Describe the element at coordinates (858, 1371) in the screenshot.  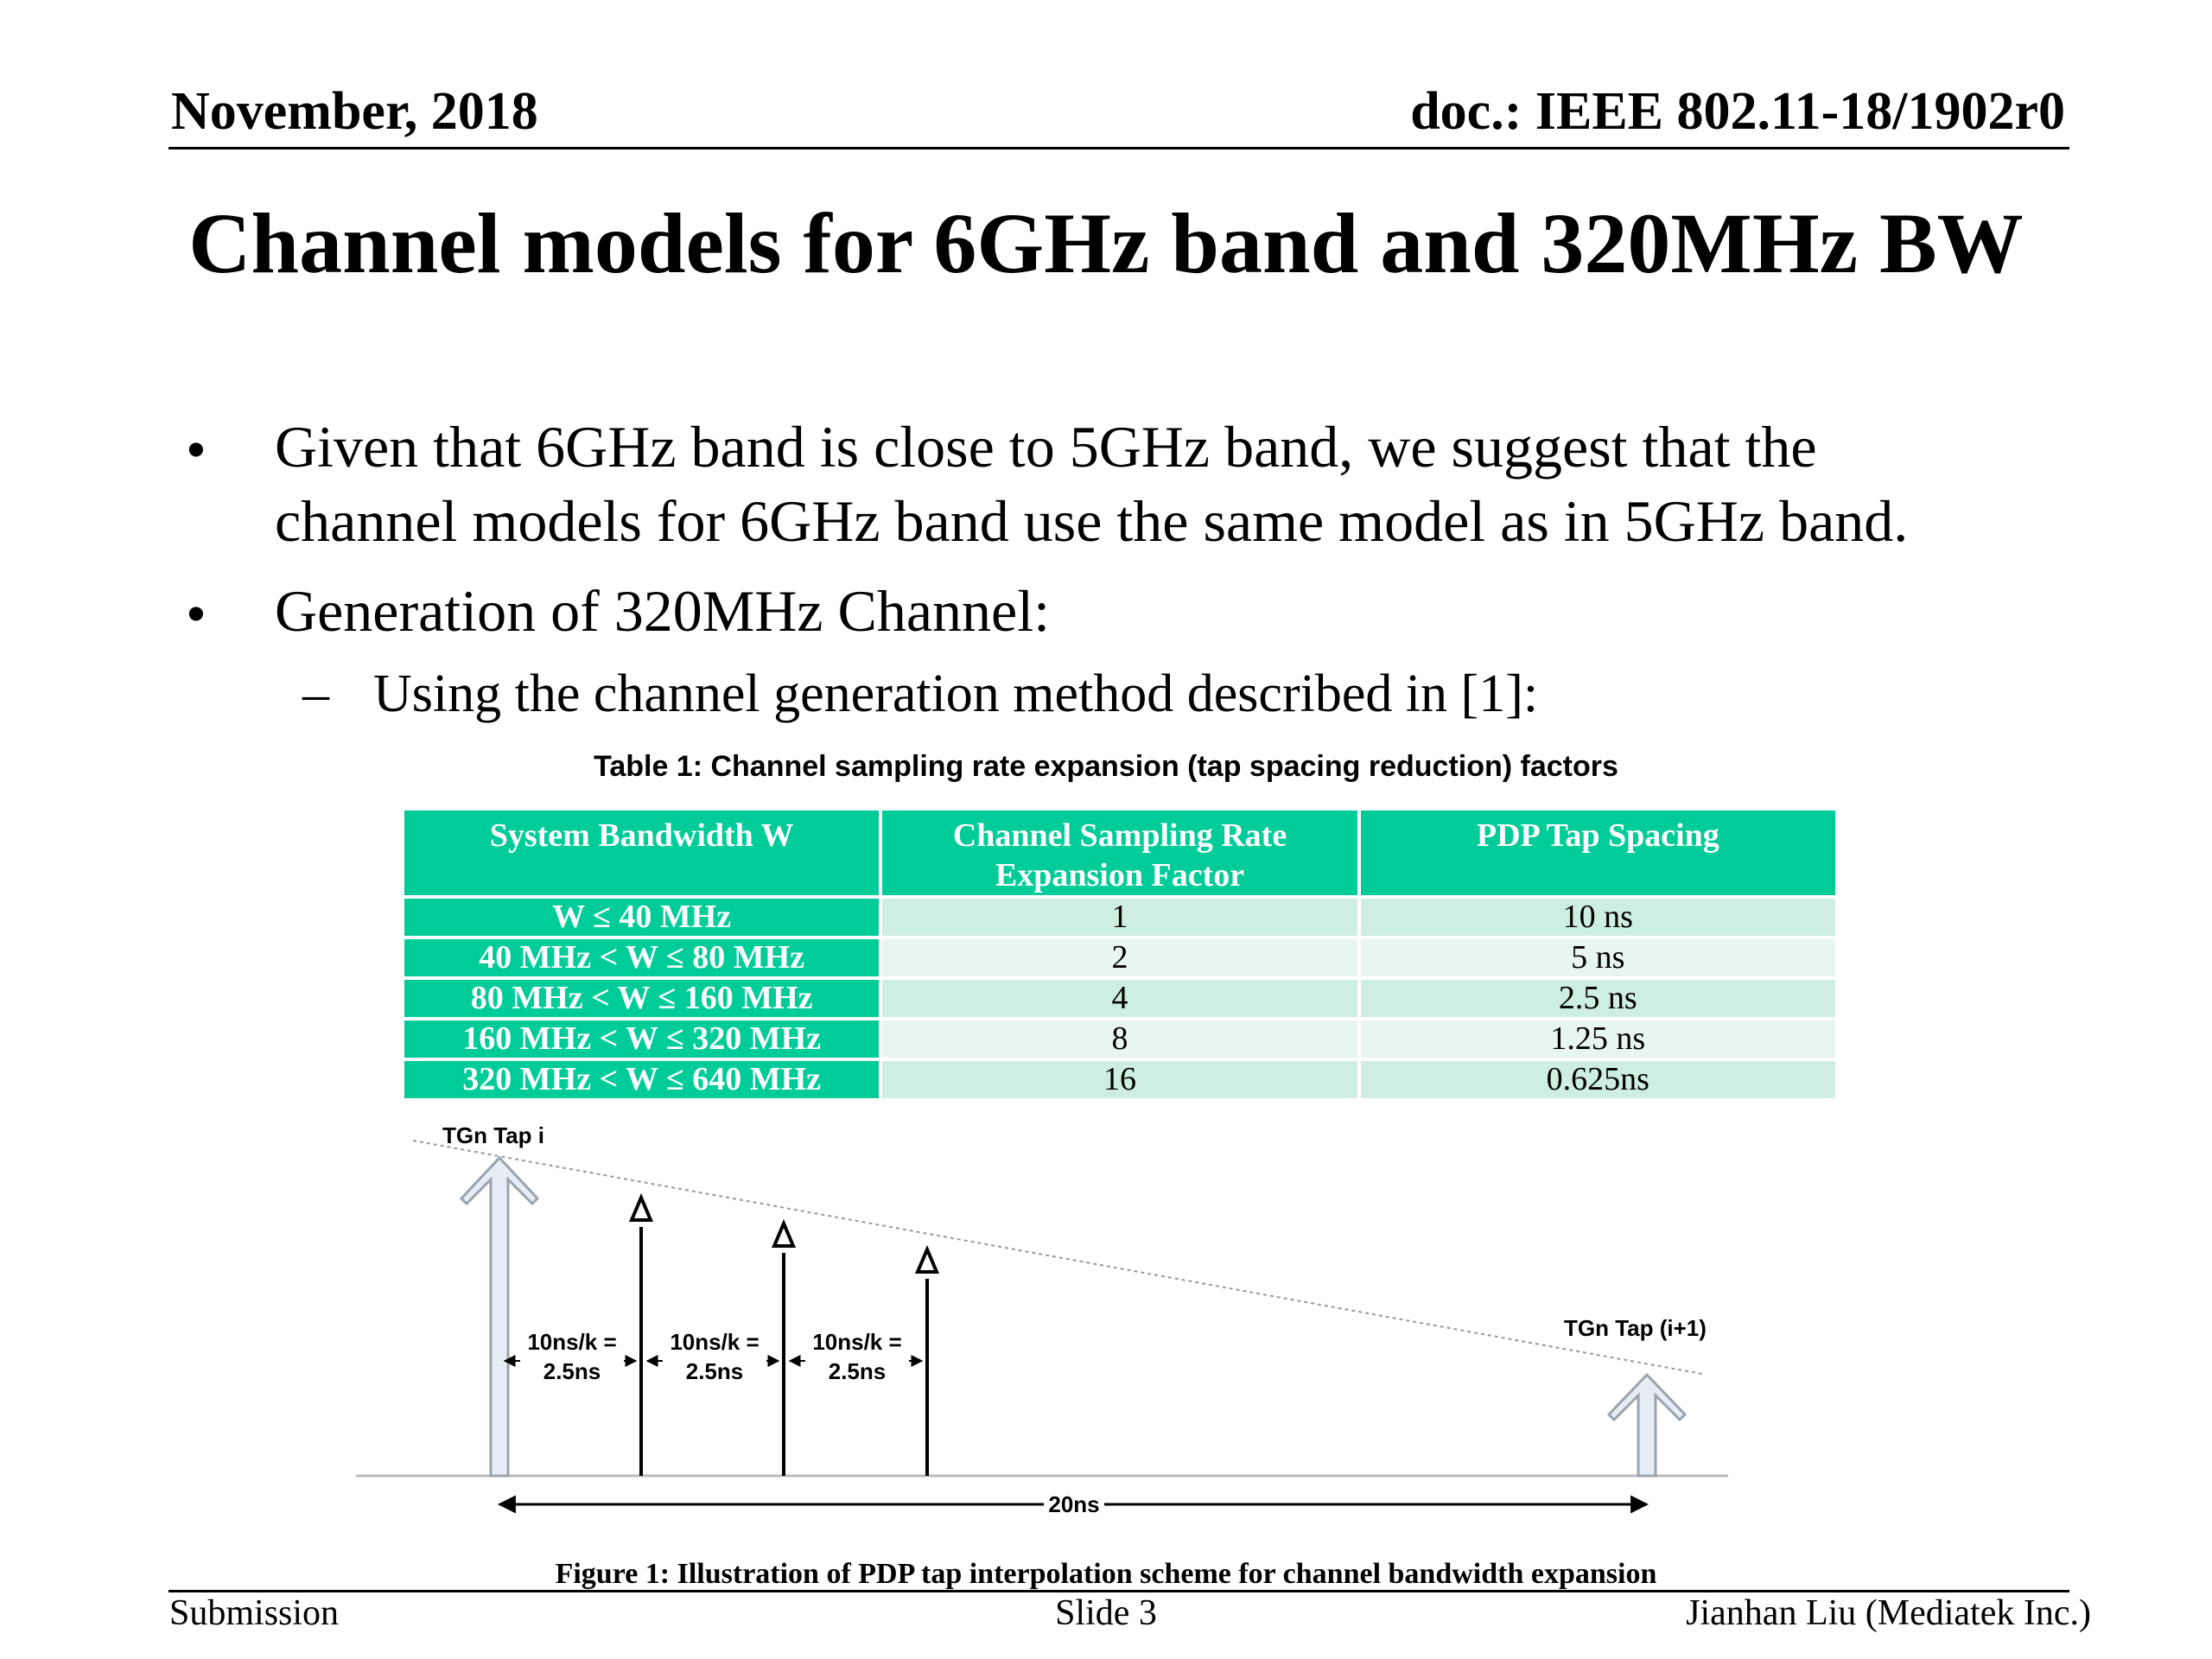
I see `spacing-label-3-line-2: 2.5ns` at that location.